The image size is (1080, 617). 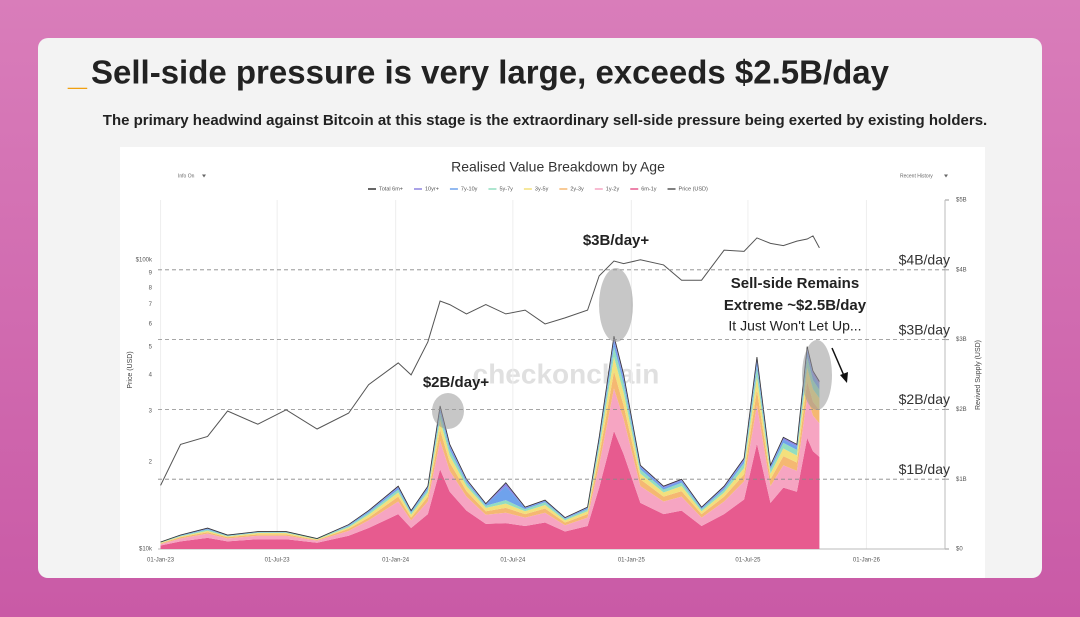 What do you see at coordinates (748, 561) in the screenshot?
I see `x-tick-label: 01-Jul-25` at bounding box center [748, 561].